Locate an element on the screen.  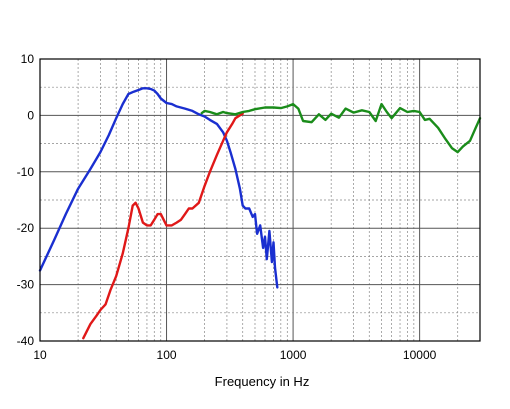
x-tick-label: 100 is located at coordinates (167, 355).